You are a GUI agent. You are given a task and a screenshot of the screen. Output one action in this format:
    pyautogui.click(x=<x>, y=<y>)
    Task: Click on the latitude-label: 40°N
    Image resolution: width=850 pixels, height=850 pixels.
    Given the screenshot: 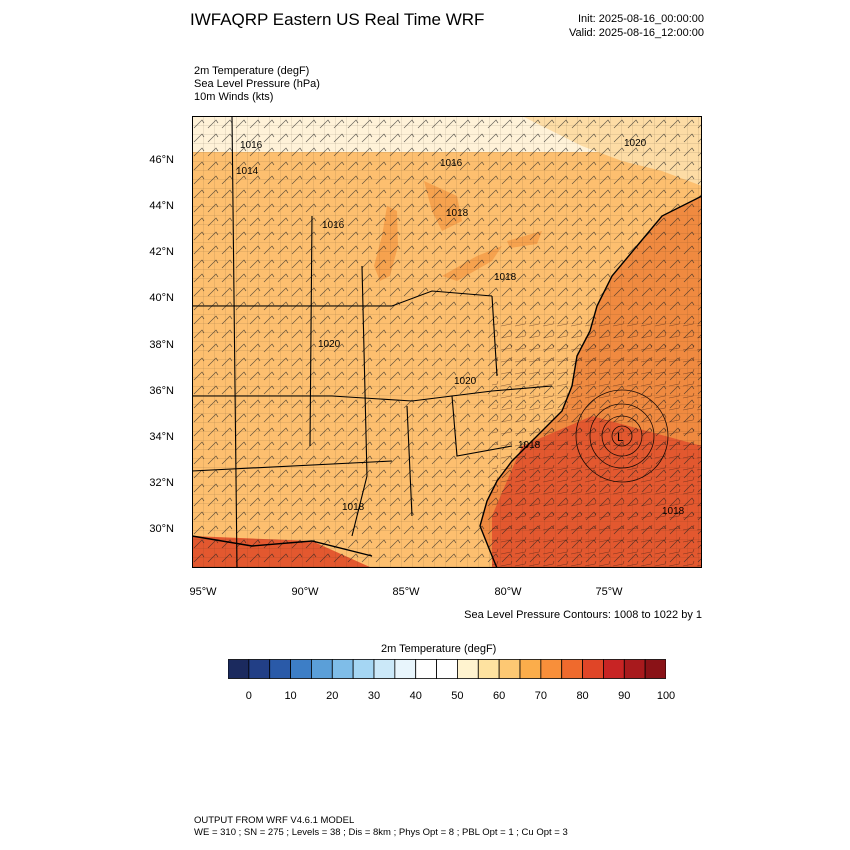 What is the action you would take?
    pyautogui.click(x=161, y=298)
    